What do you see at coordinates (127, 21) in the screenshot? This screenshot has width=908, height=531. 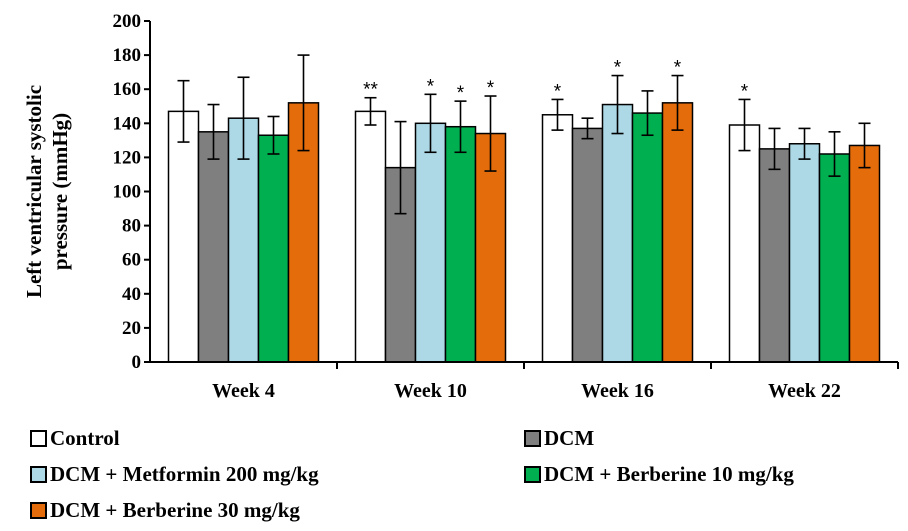 I see `y-tick-label: 200` at bounding box center [127, 21].